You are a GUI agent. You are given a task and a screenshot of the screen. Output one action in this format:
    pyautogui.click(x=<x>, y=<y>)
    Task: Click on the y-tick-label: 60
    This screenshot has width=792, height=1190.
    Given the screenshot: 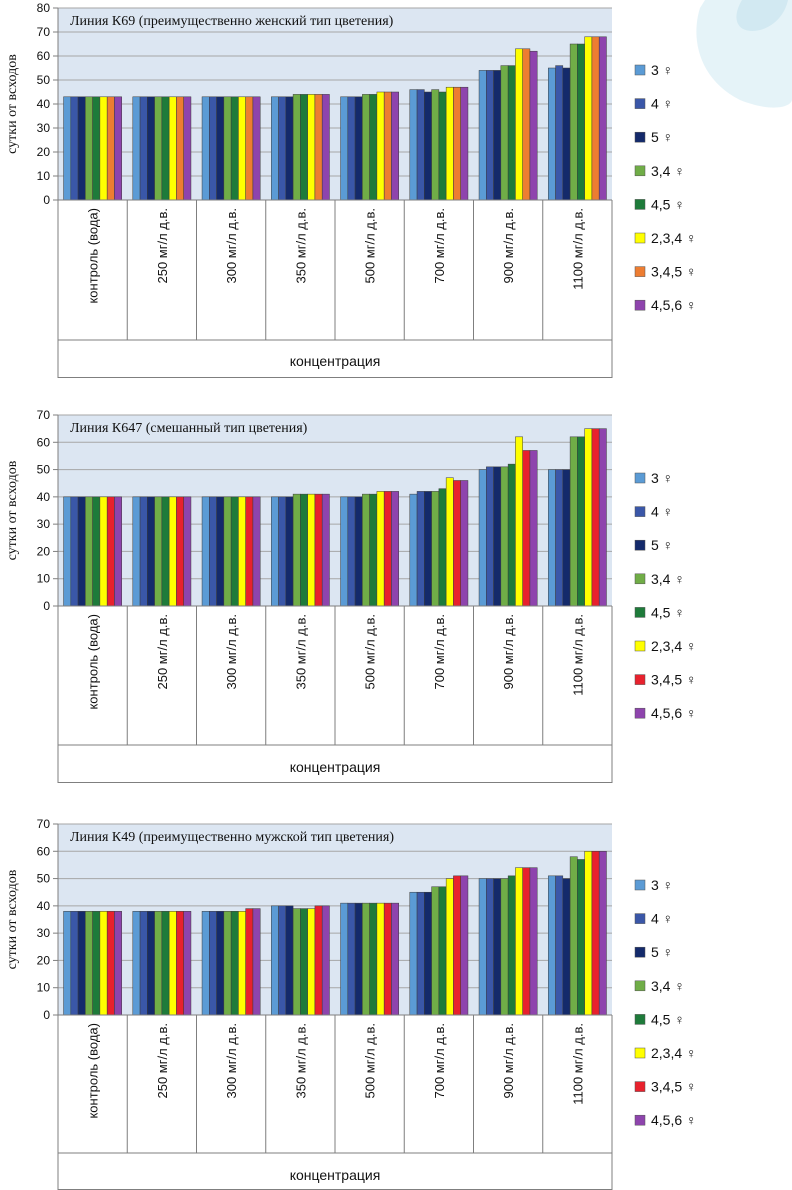 What is the action you would take?
    pyautogui.click(x=44, y=56)
    